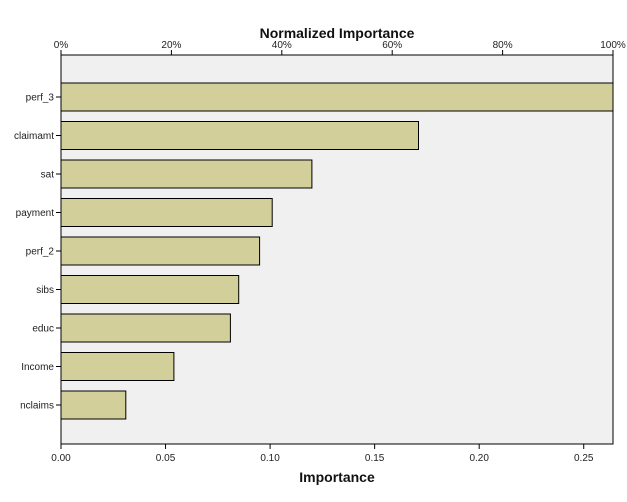  What do you see at coordinates (43, 329) in the screenshot?
I see `category-label-educ: educ` at bounding box center [43, 329].